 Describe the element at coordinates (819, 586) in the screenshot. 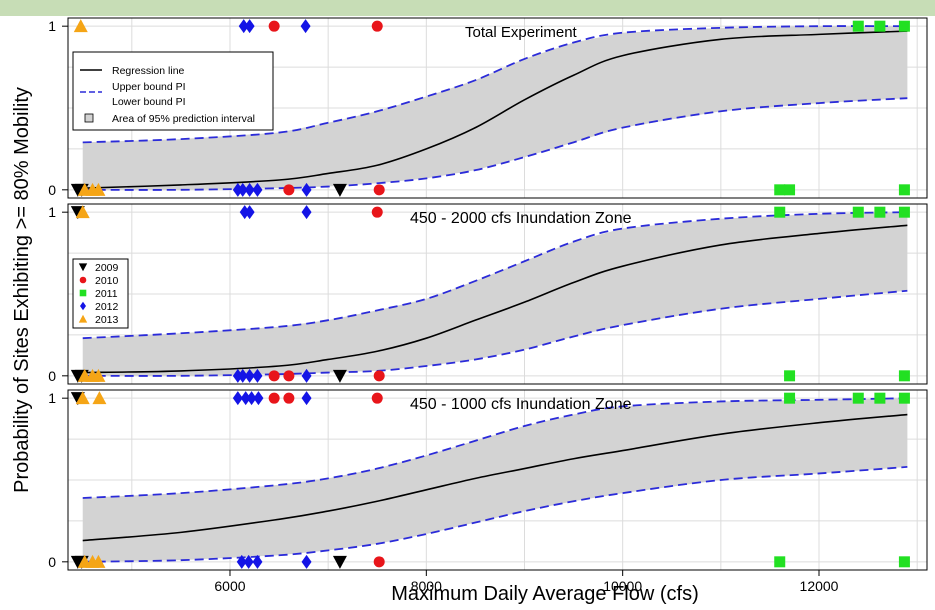

I see `x-tick-label: 12000` at that location.